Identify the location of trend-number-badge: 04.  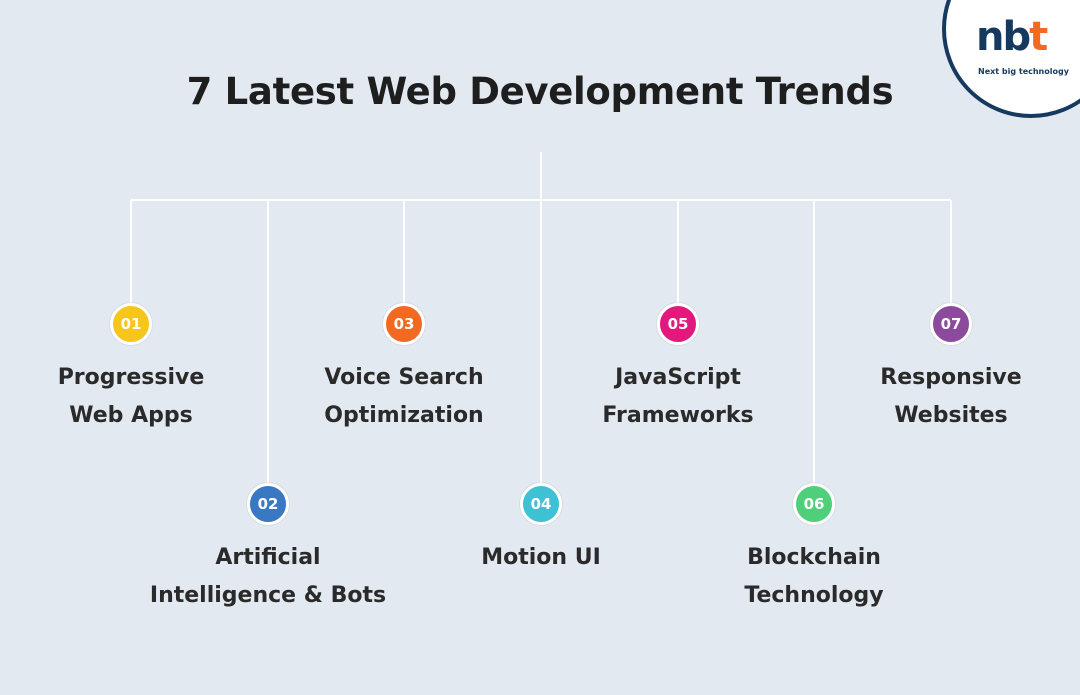
(541, 504).